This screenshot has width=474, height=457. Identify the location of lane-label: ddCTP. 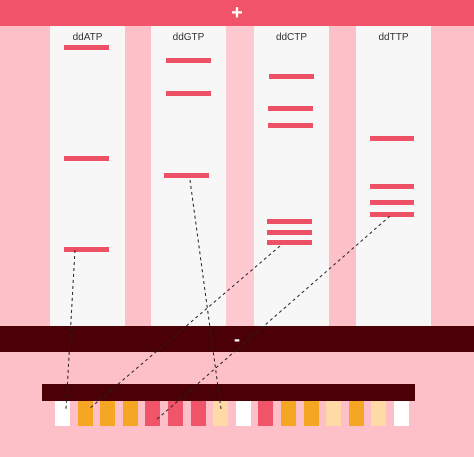
(291, 37).